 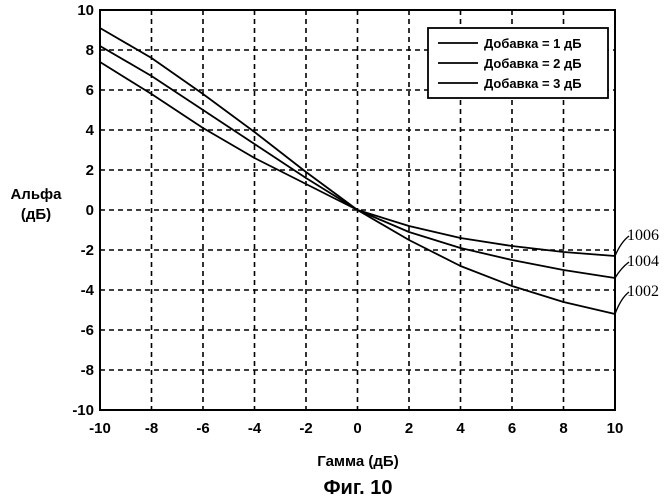 What do you see at coordinates (255, 428) in the screenshot?
I see `x-tick-label: -4` at bounding box center [255, 428].